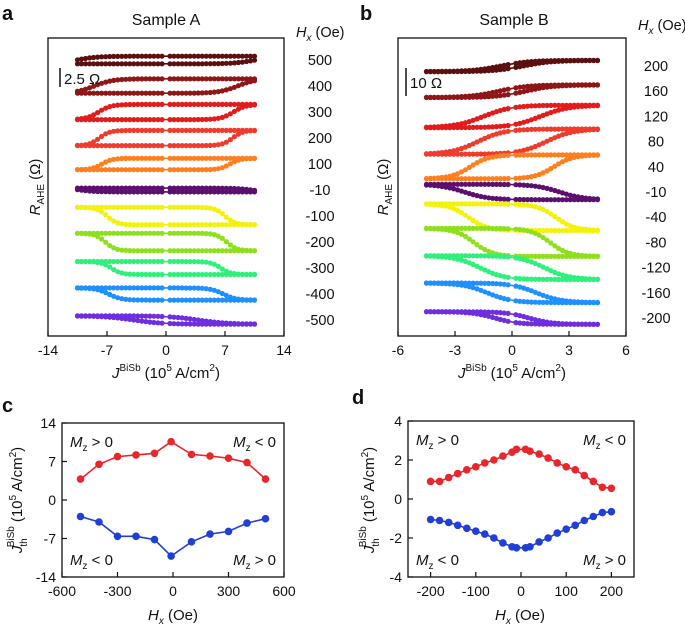  What do you see at coordinates (512, 268) in the screenshot?
I see `loop-hx--120` at bounding box center [512, 268].